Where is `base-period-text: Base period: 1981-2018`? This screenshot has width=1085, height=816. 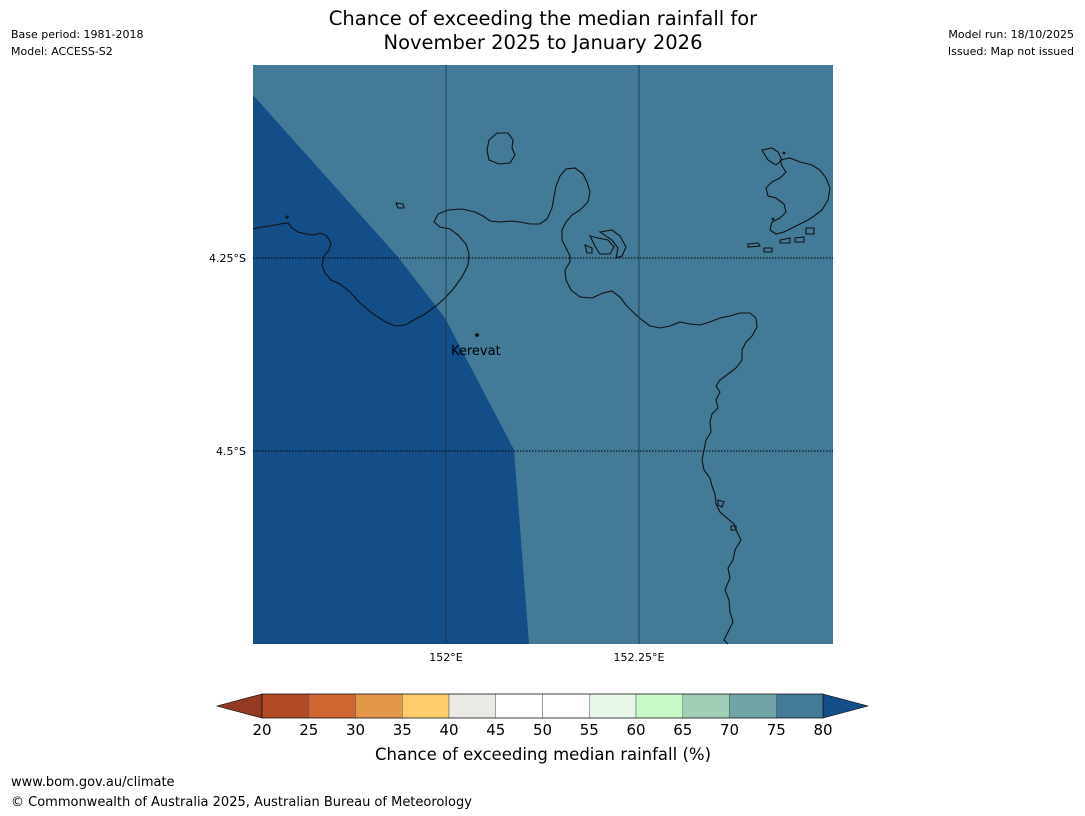 base-period-text: Base period: 1981-2018 is located at coordinates (77, 34).